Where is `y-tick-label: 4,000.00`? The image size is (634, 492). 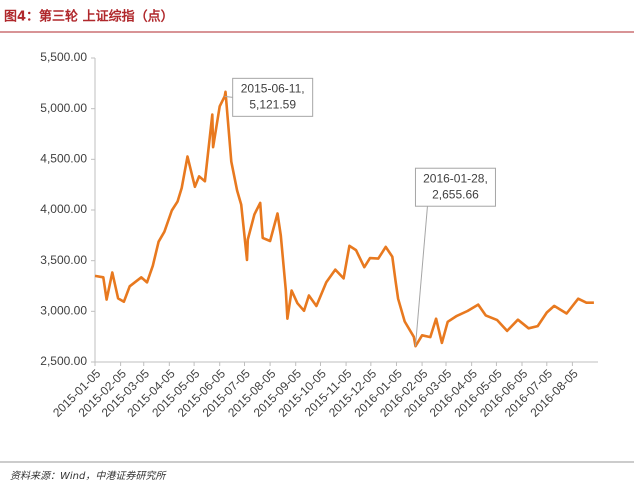
y-tick-label: 4,000.00 is located at coordinates (63, 209).